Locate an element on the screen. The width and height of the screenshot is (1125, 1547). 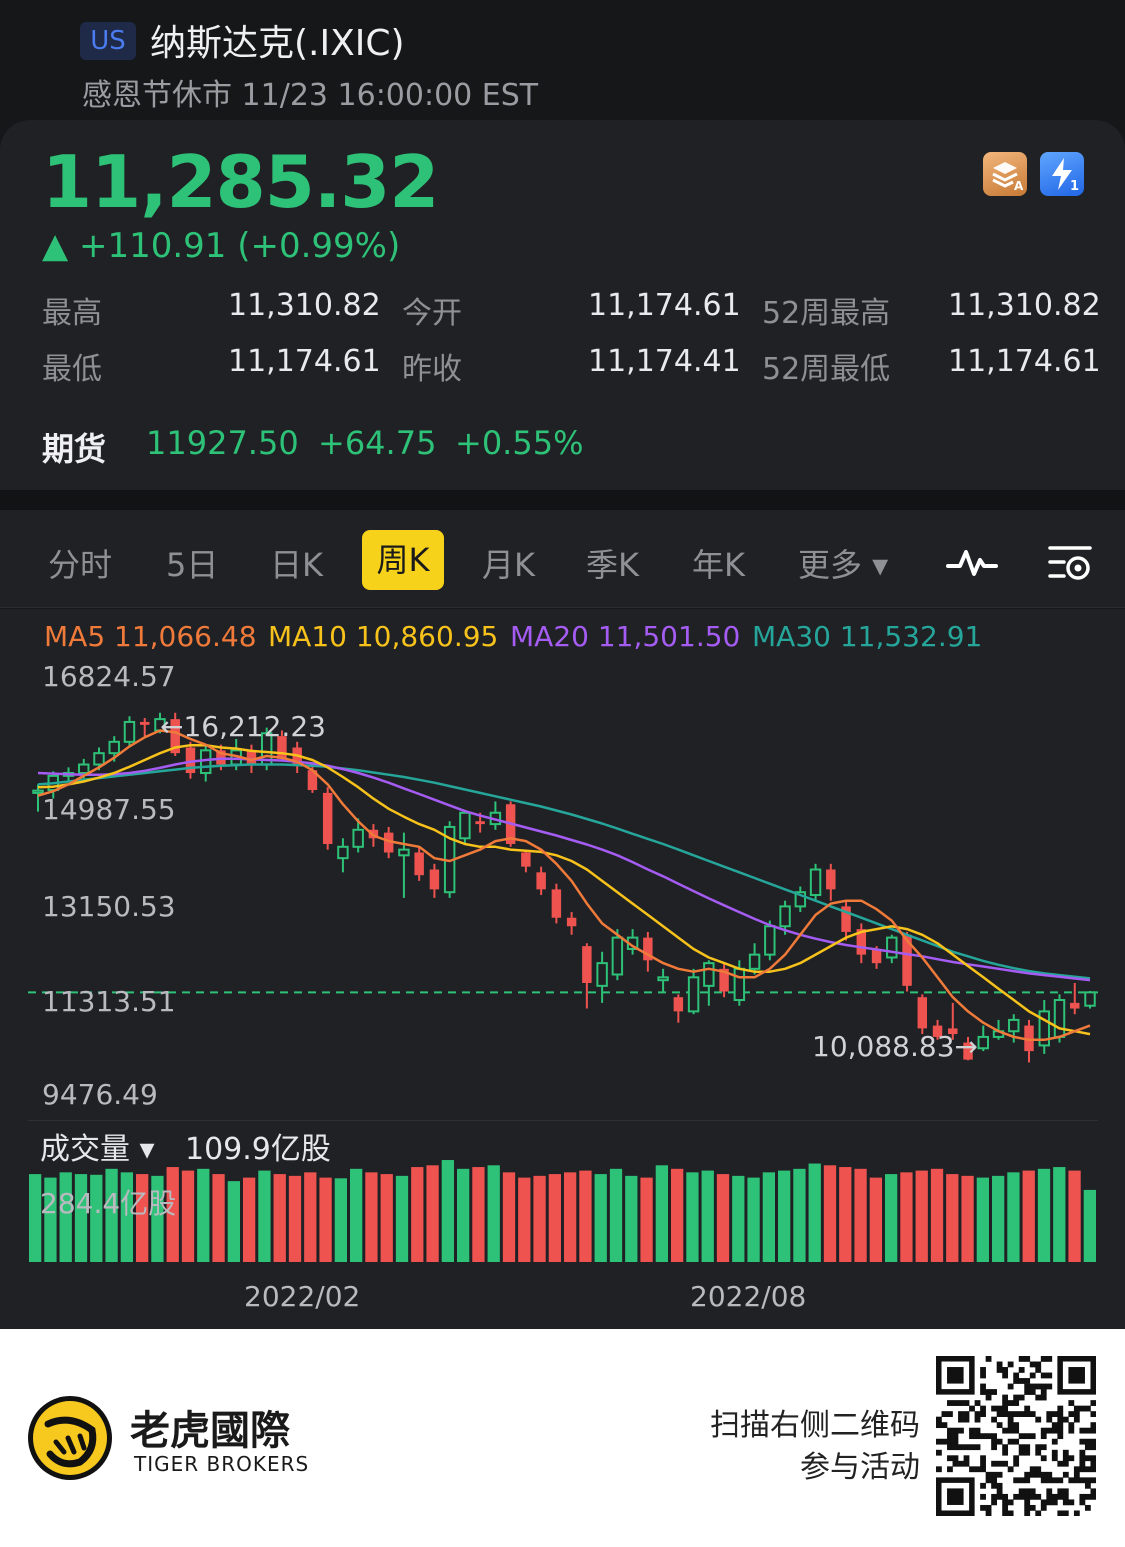
tab-intraday: 分时 is located at coordinates (80, 565).